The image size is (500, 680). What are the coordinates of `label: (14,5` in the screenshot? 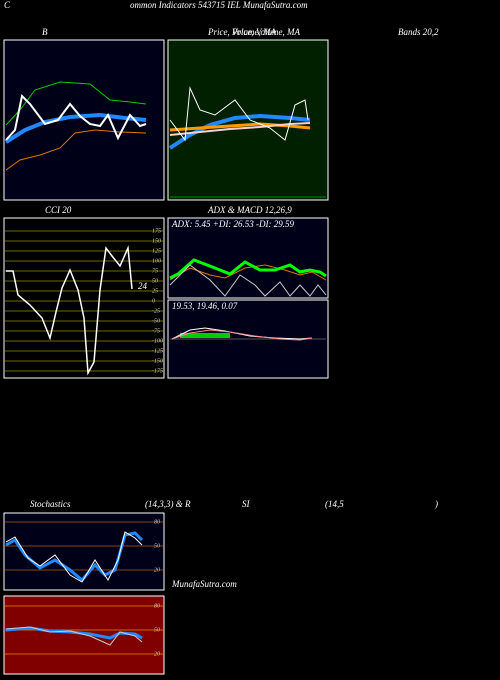 It's located at (334, 504).